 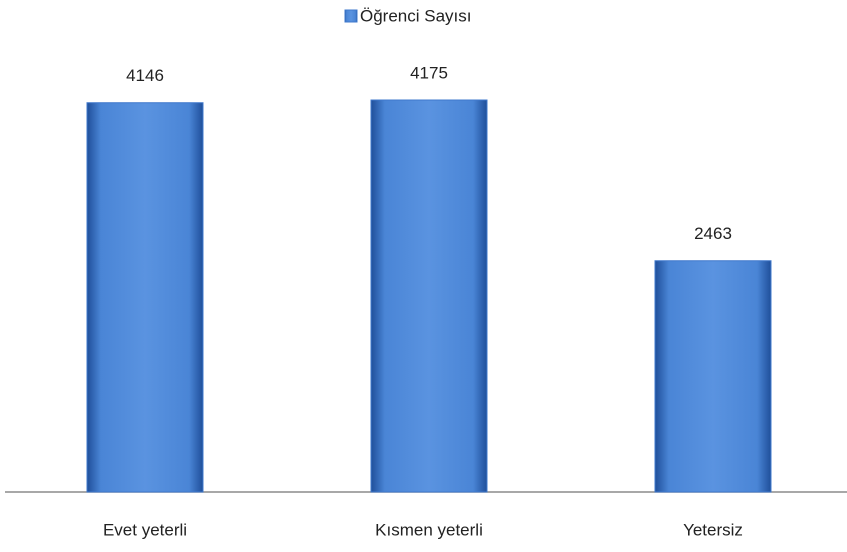 What do you see at coordinates (713, 233) in the screenshot?
I see `value-label: 2463` at bounding box center [713, 233].